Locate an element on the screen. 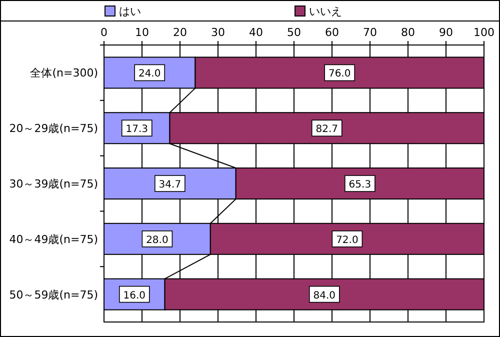 The height and width of the screenshot is (337, 500). legend-label: はい is located at coordinates (130, 11).